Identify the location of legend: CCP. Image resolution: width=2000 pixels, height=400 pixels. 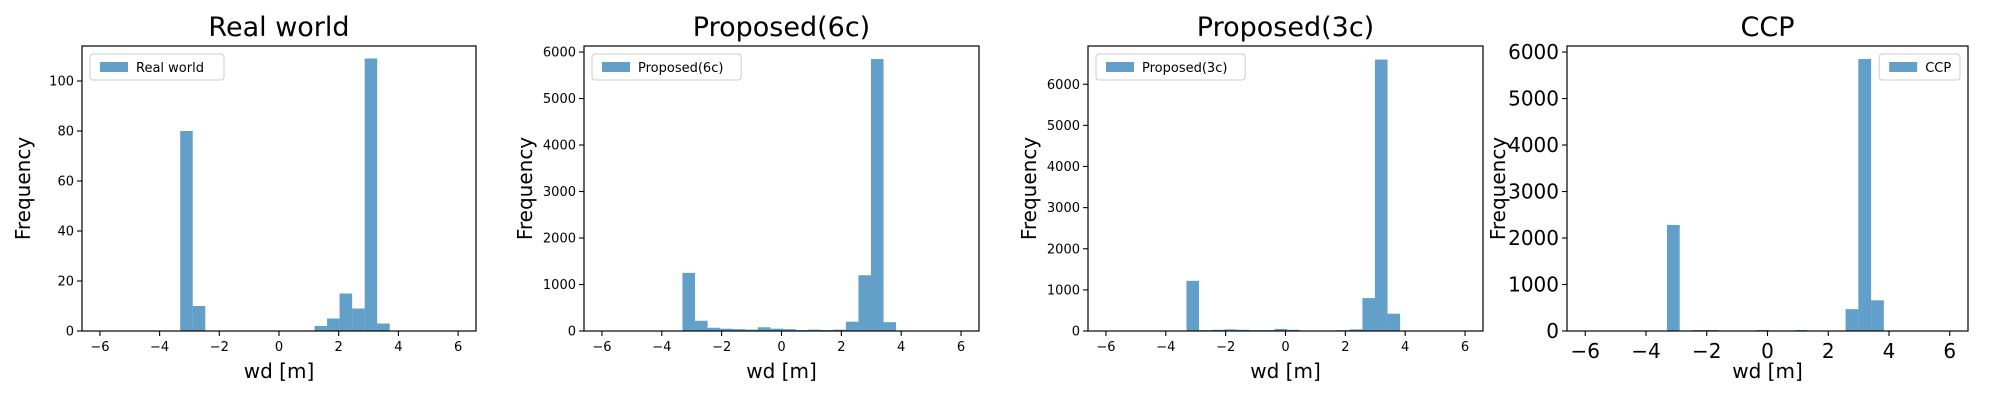
(1919, 67).